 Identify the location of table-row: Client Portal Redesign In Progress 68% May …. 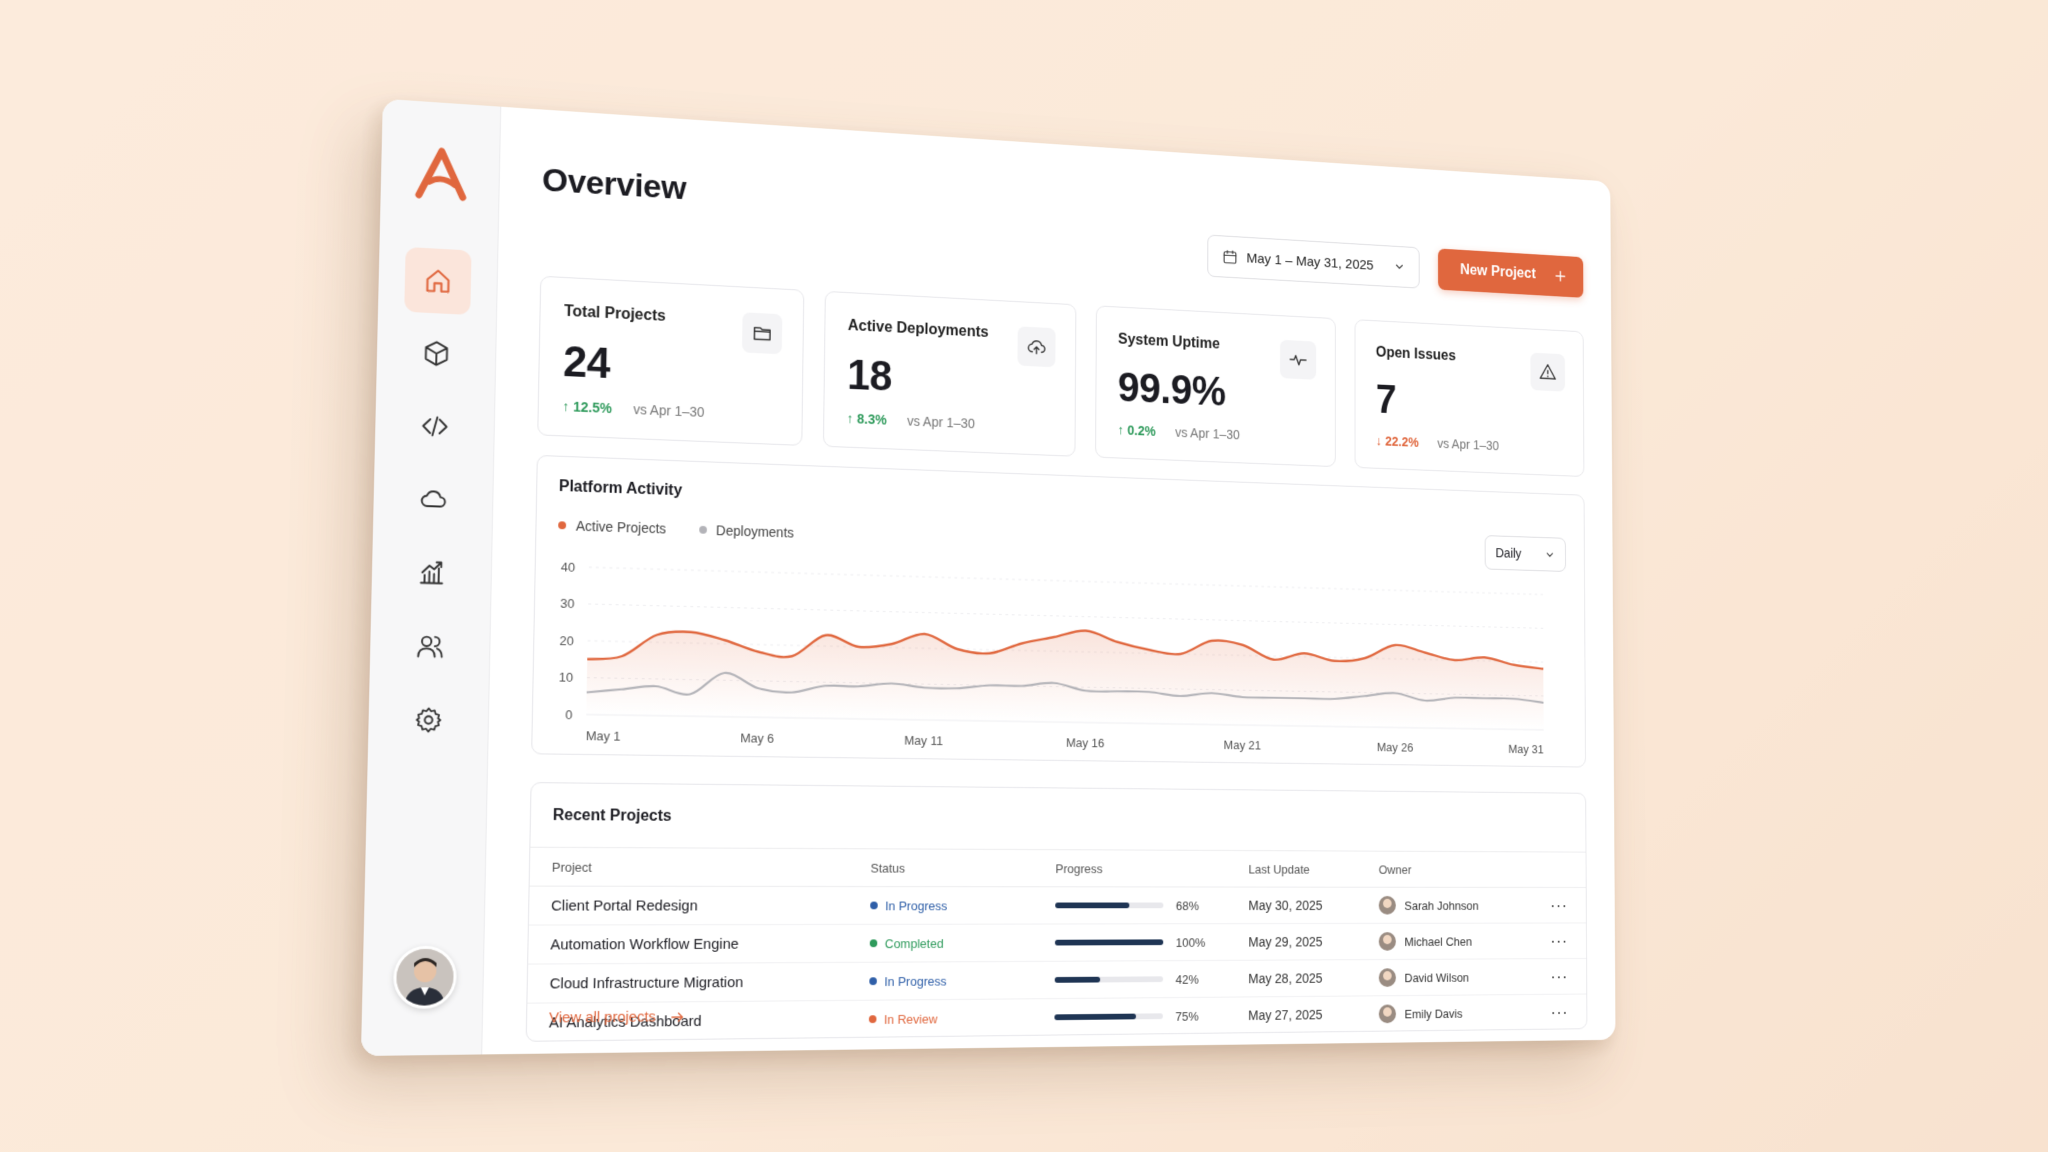
(1057, 906).